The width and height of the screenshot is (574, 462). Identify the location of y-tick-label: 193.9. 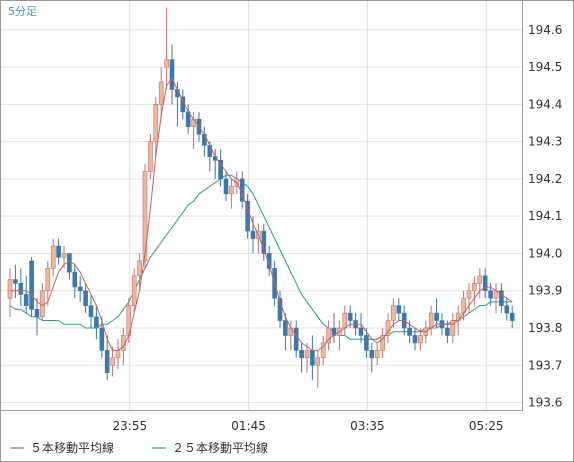
(545, 291).